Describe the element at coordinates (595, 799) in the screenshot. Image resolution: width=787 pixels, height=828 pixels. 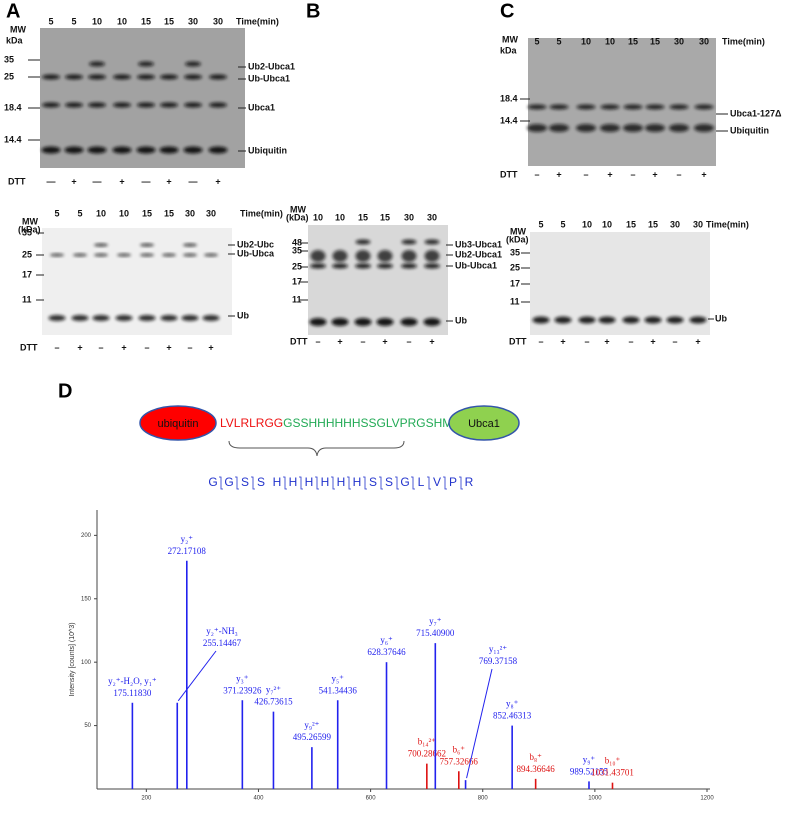
I see `x-tick-label: 1000` at that location.